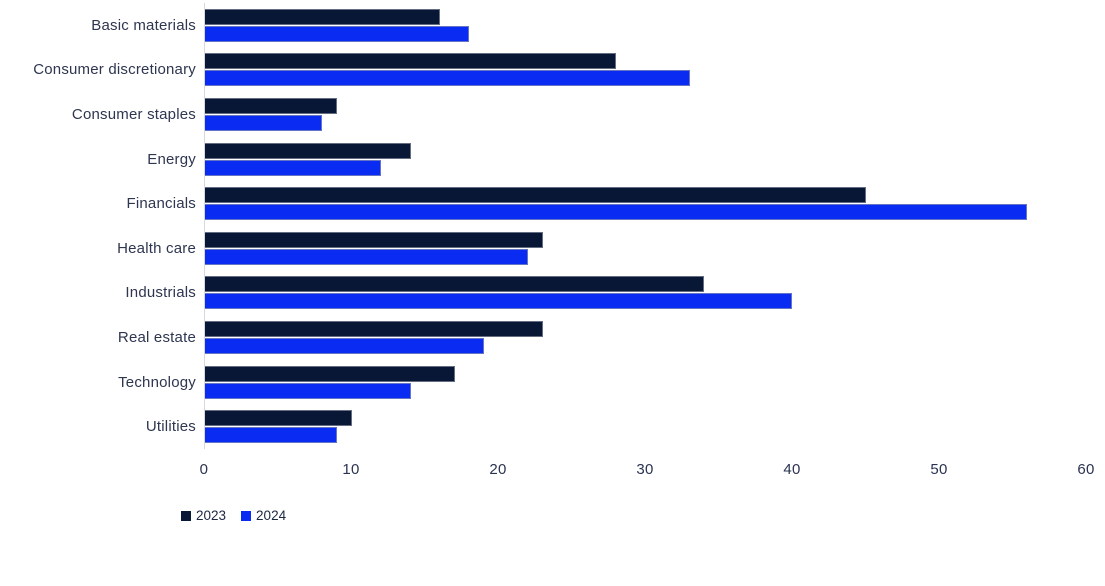 The width and height of the screenshot is (1105, 586). I want to click on bar-2023-utilities, so click(278, 418).